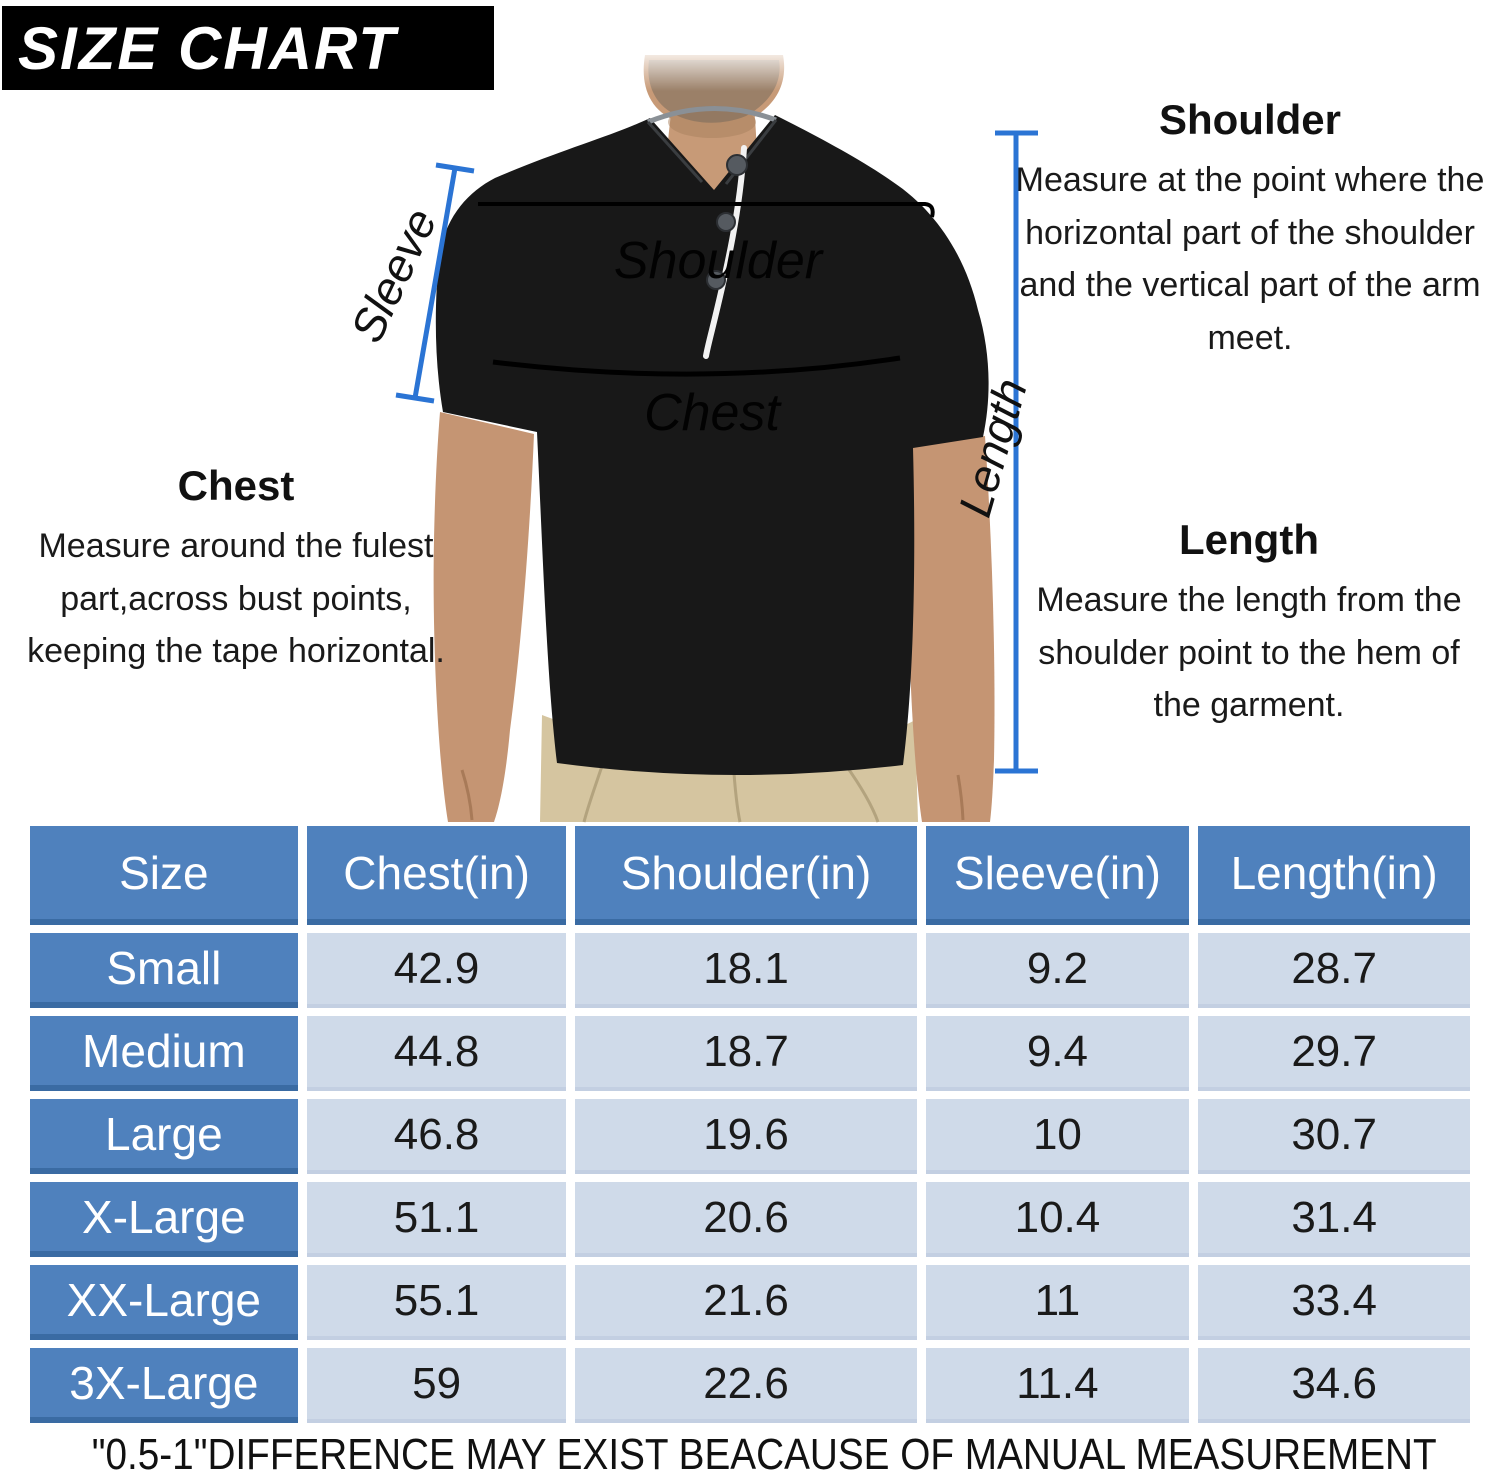 The image size is (1500, 1481). I want to click on table-cell: 29.7, so click(1334, 1053).